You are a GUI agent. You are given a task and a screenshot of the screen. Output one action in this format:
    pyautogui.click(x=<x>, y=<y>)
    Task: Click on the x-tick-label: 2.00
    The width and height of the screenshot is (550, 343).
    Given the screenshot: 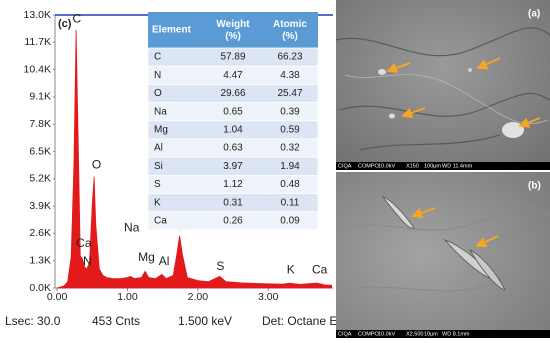 What is the action you would take?
    pyautogui.click(x=198, y=297)
    